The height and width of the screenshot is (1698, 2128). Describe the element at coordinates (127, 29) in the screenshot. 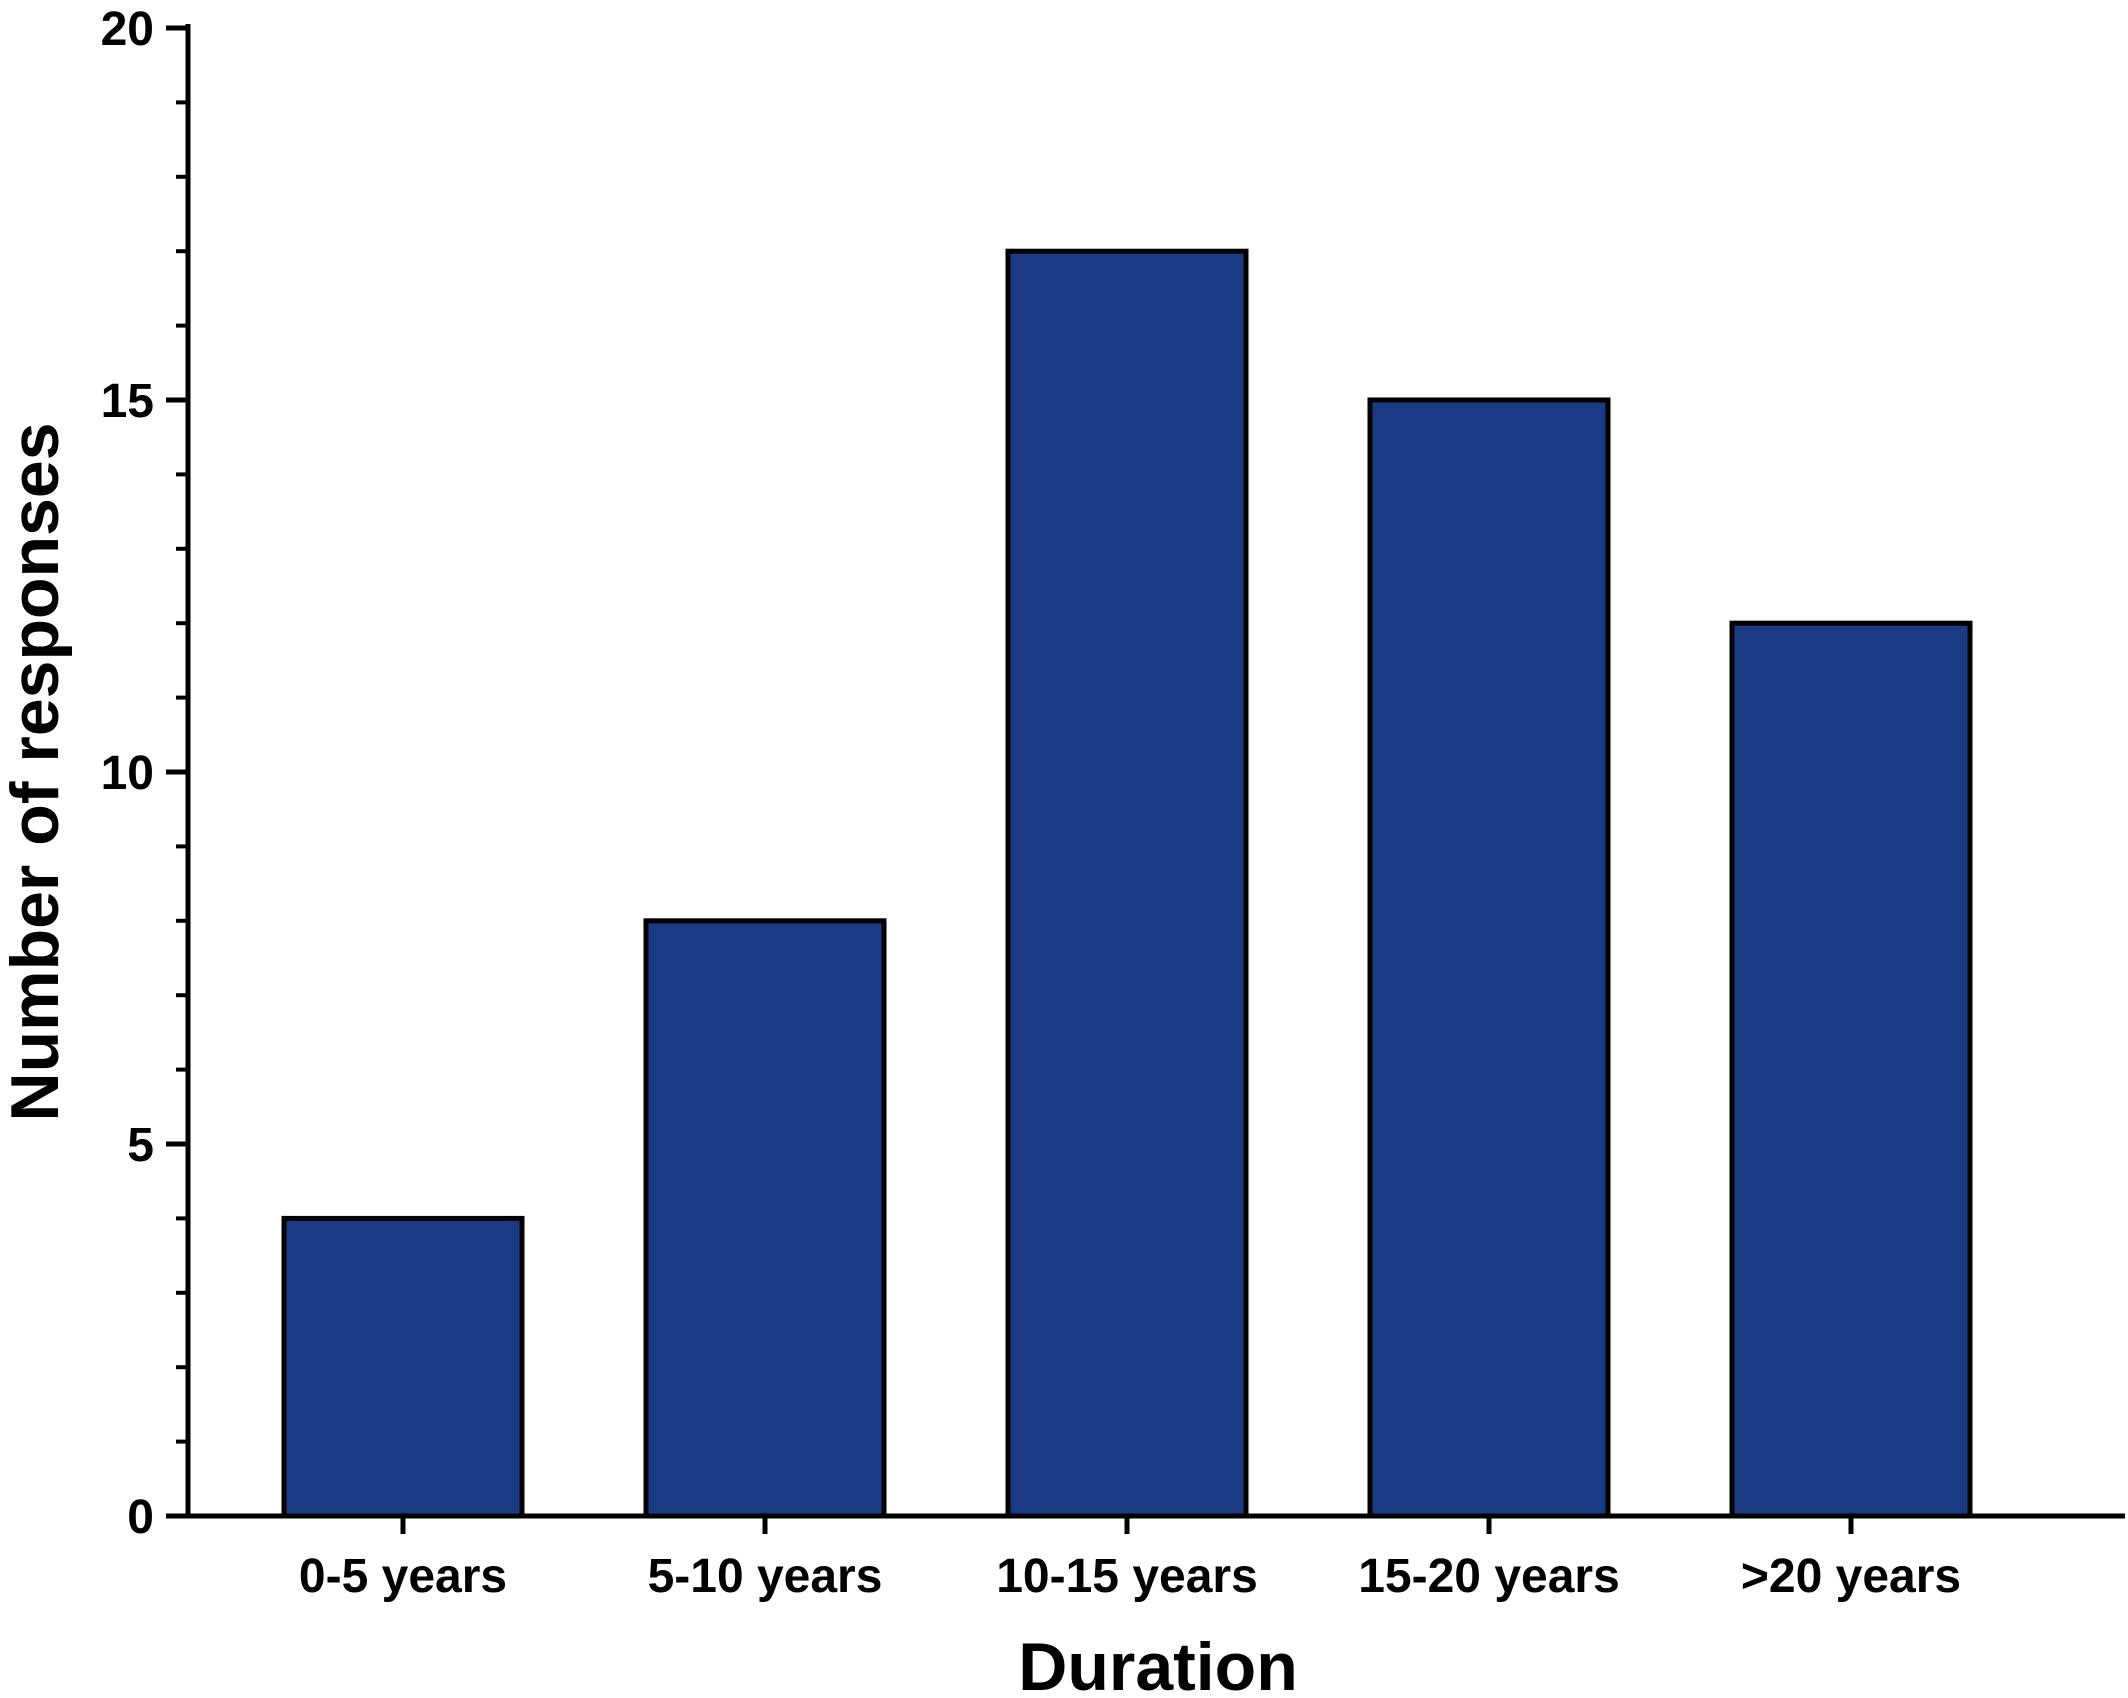

I see `y-tick-label-20: 20` at that location.